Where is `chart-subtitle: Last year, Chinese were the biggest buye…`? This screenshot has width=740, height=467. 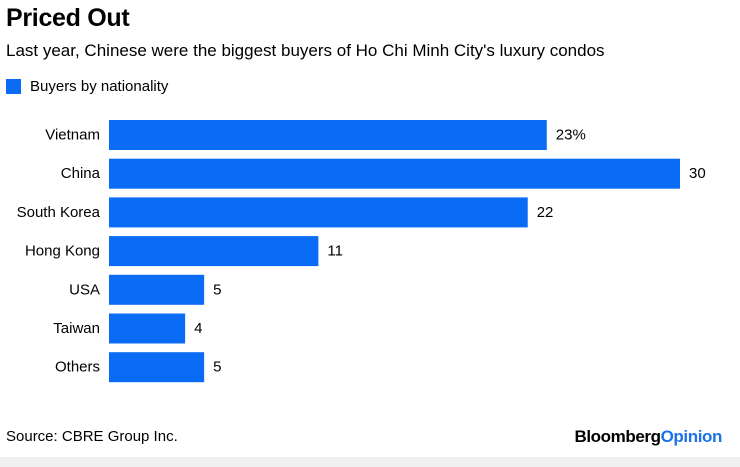
chart-subtitle: Last year, Chinese were the biggest buye… is located at coordinates (305, 50).